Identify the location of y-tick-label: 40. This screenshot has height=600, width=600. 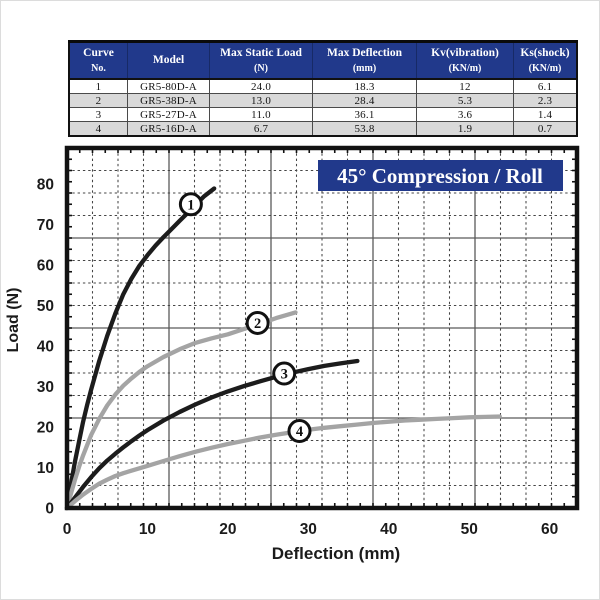
(45, 346).